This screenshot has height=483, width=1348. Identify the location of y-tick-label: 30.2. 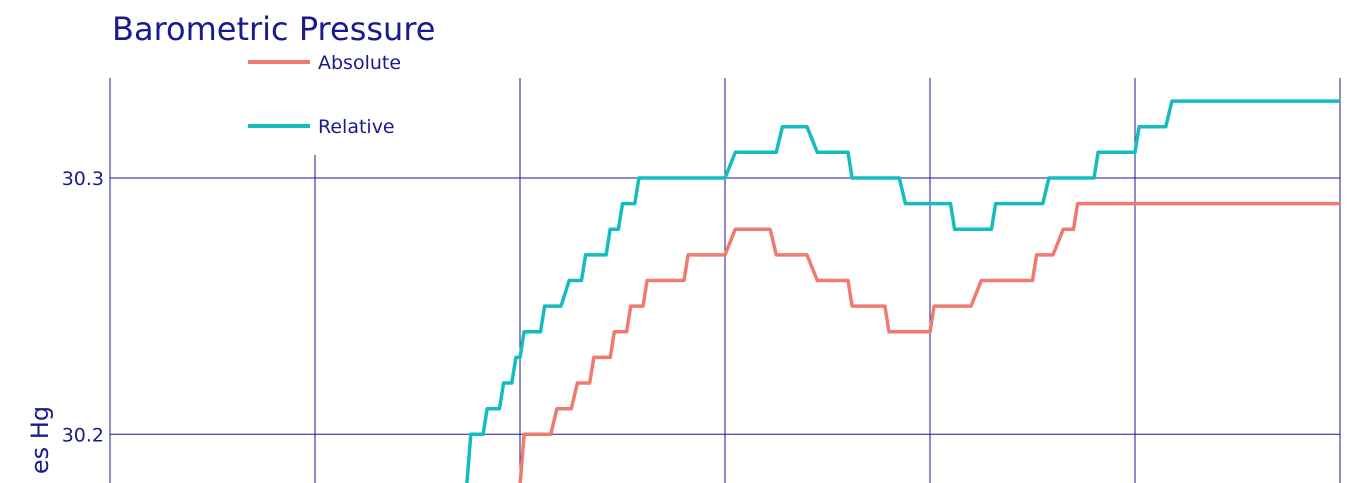
(83, 435).